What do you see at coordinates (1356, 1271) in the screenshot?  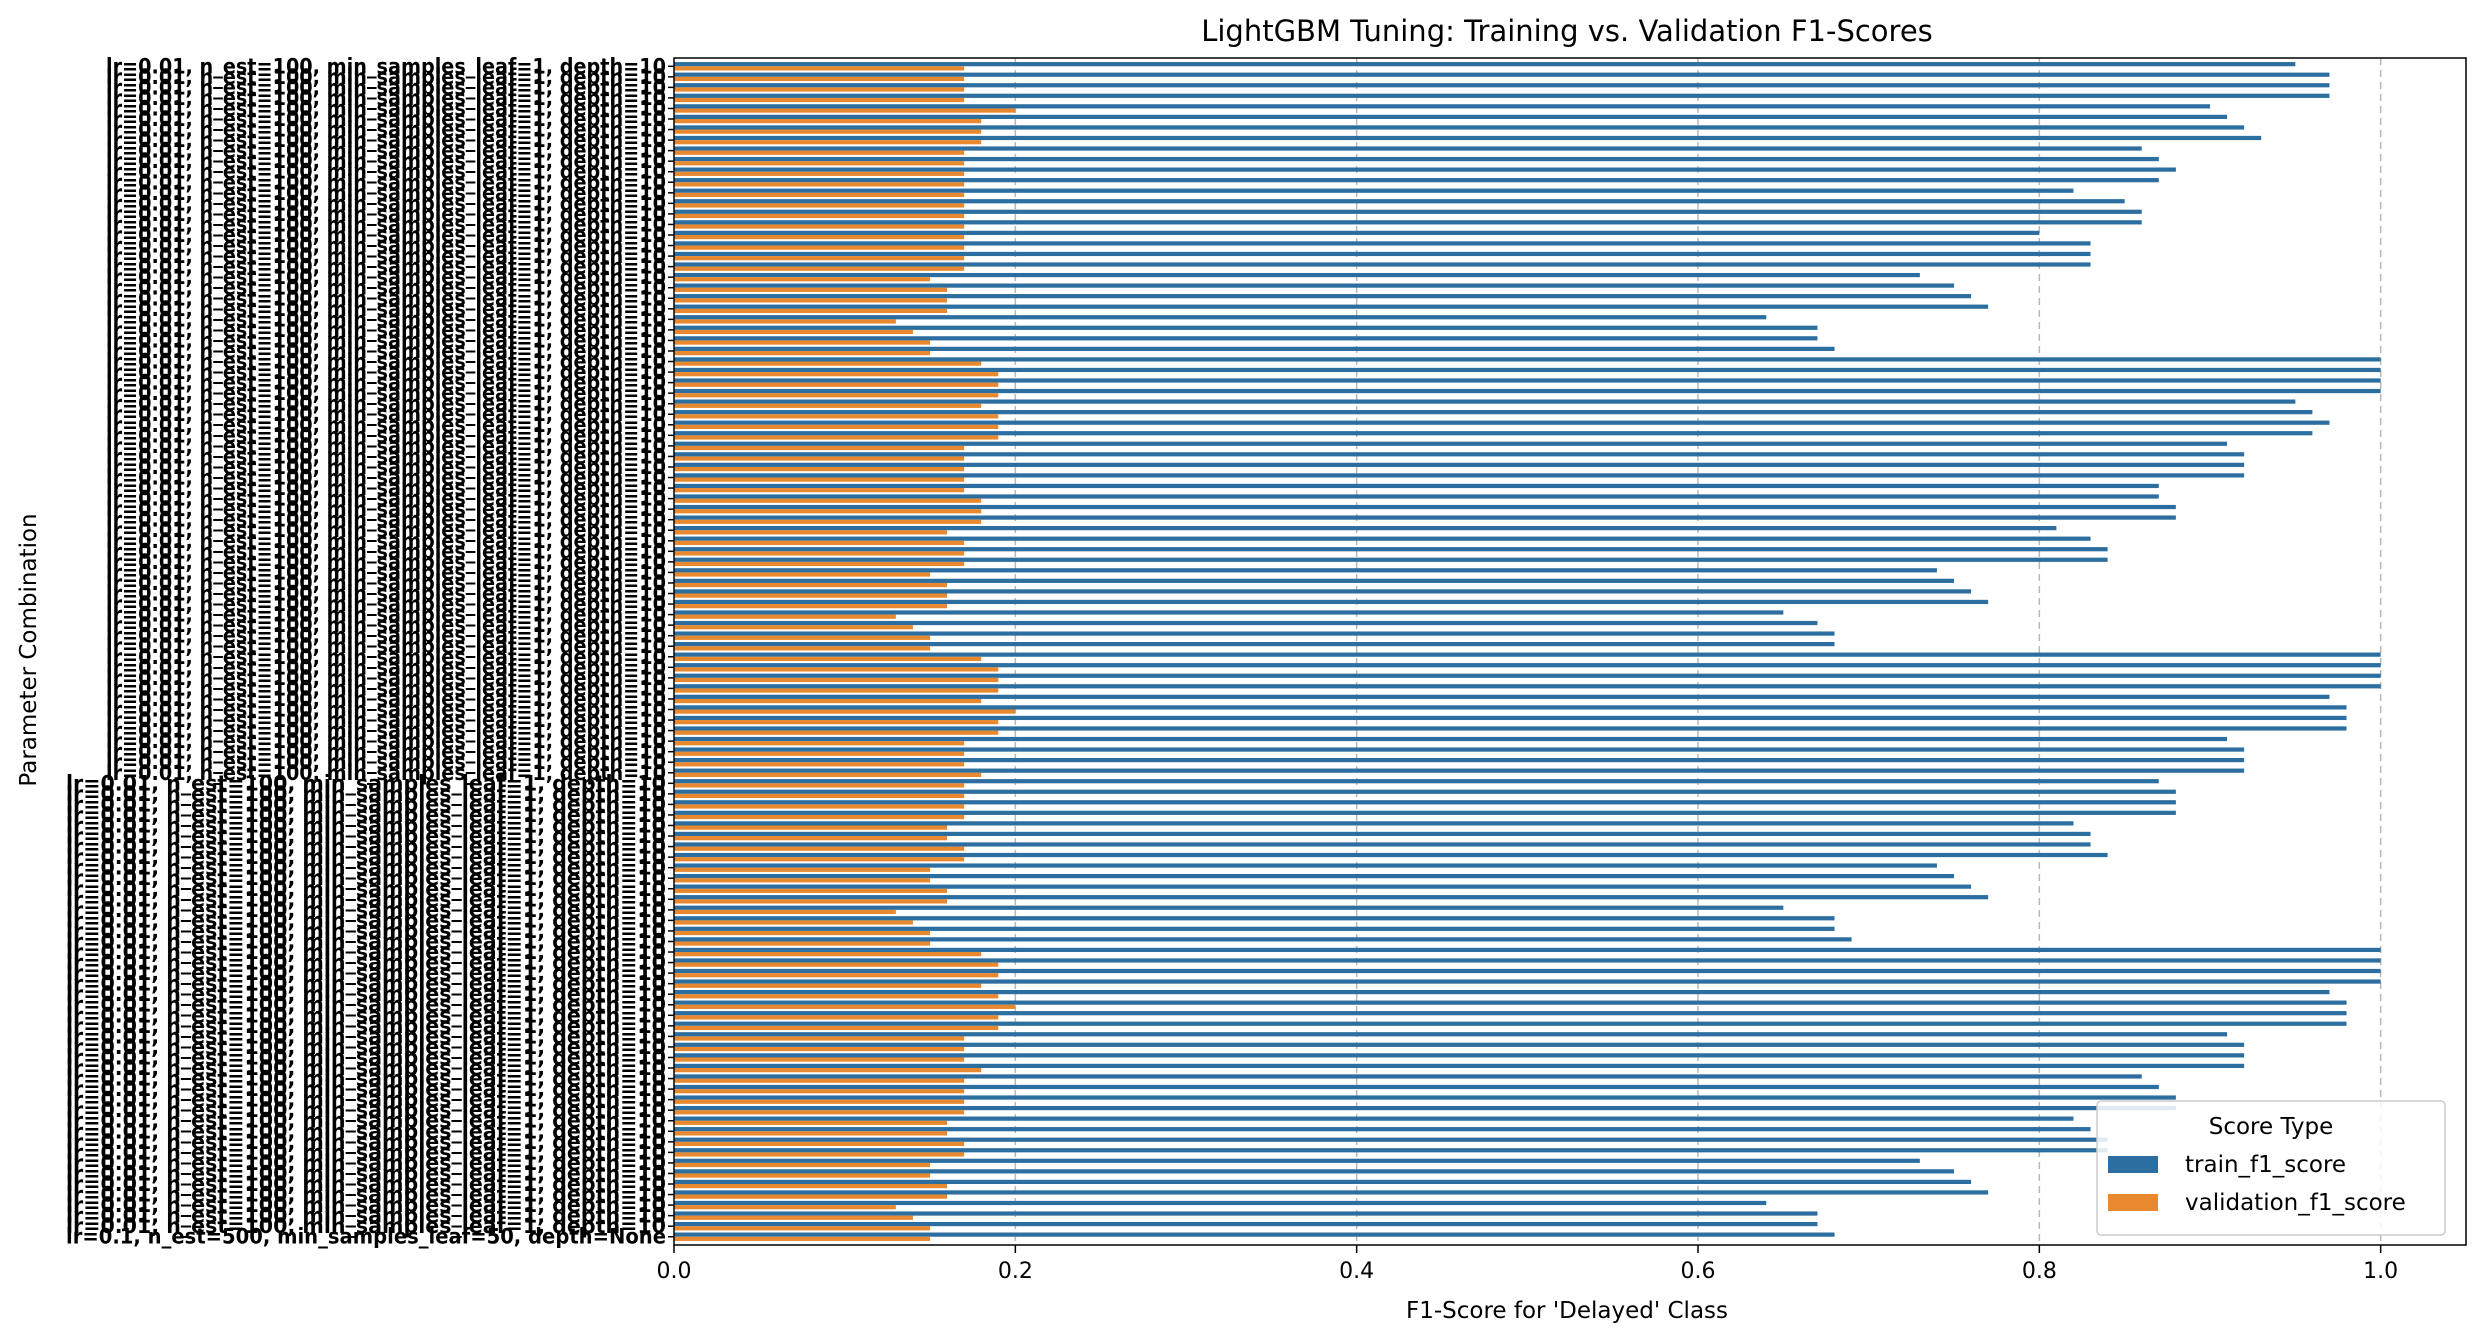 I see `x-tick-label: 0.4` at bounding box center [1356, 1271].